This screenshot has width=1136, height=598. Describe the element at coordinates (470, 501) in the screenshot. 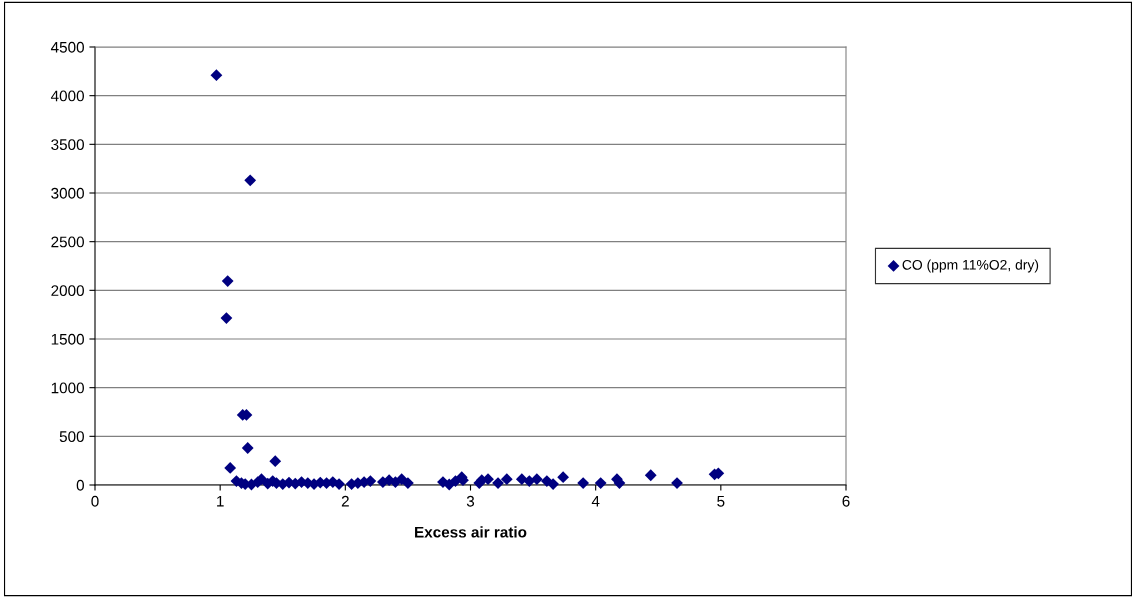

I see `x-tick-label: 3` at that location.